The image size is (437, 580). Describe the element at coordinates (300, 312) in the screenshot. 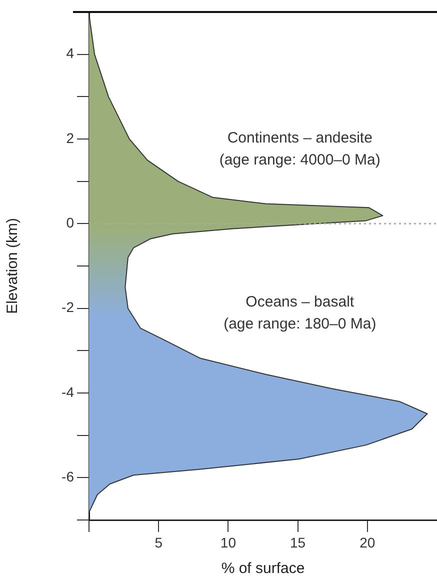

I see `annotation: Oceans – basalt (age range: 180–0 Ma)` at that location.